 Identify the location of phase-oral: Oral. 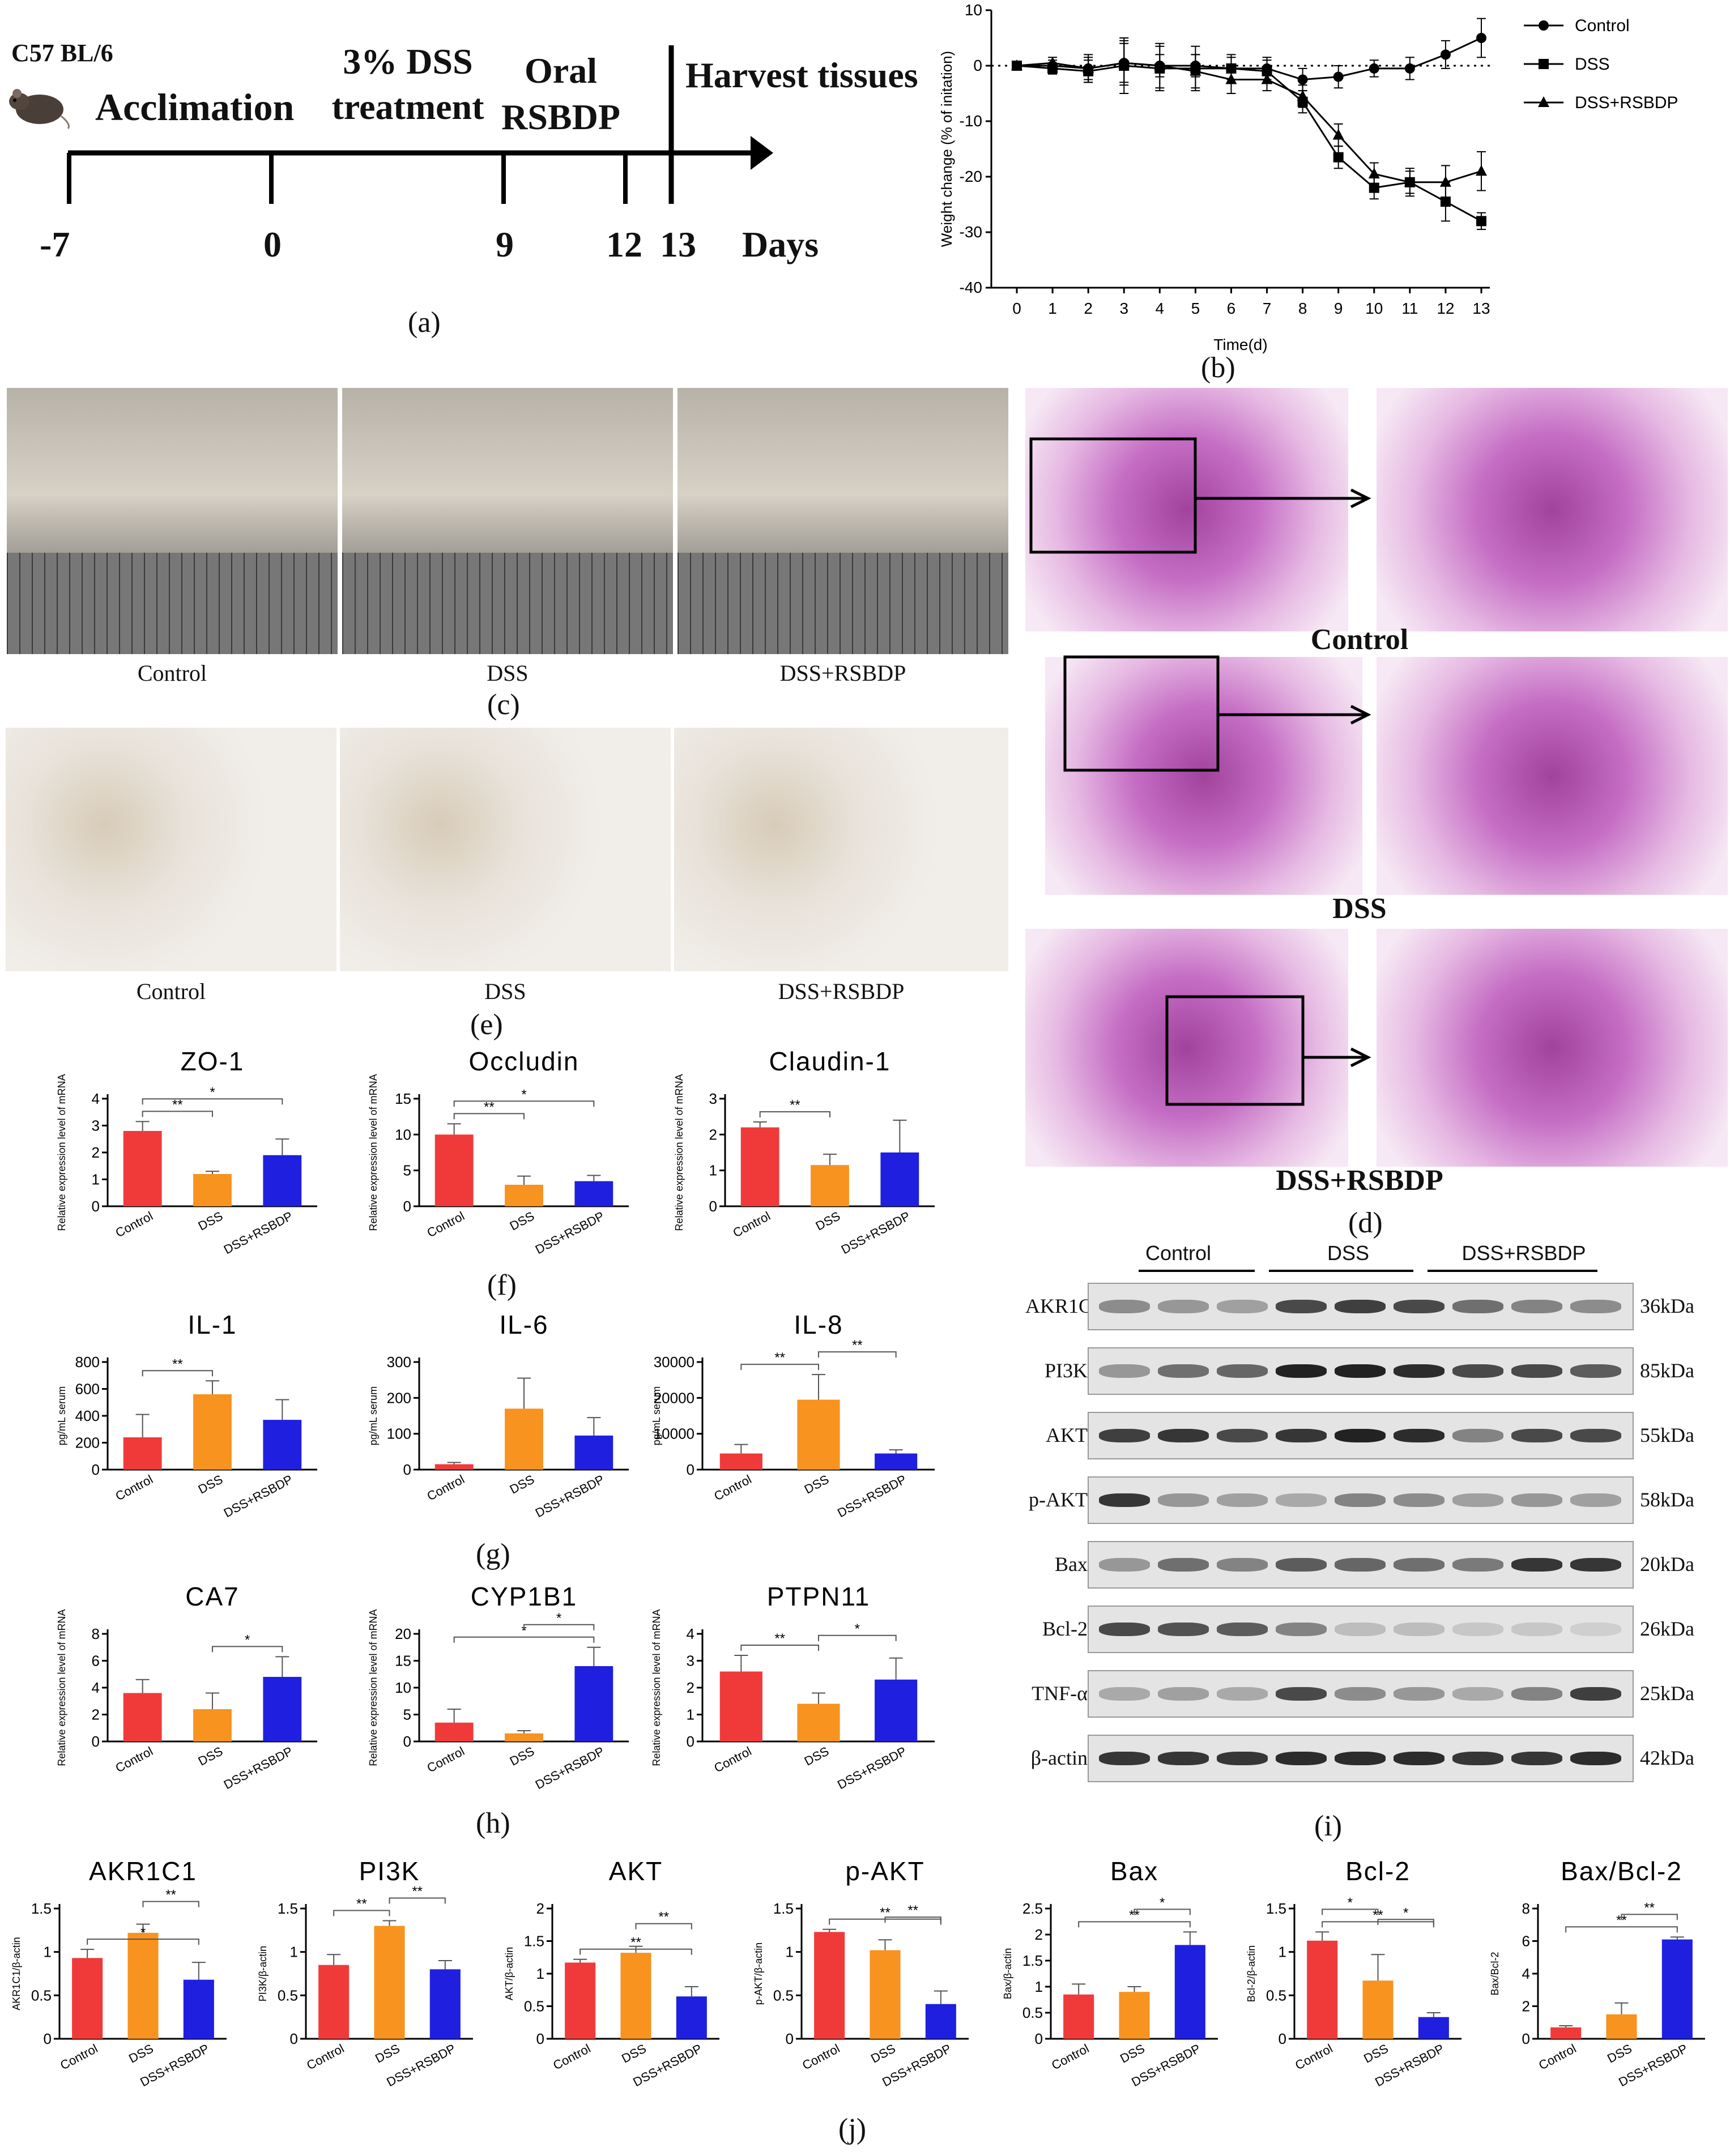
(561, 70).